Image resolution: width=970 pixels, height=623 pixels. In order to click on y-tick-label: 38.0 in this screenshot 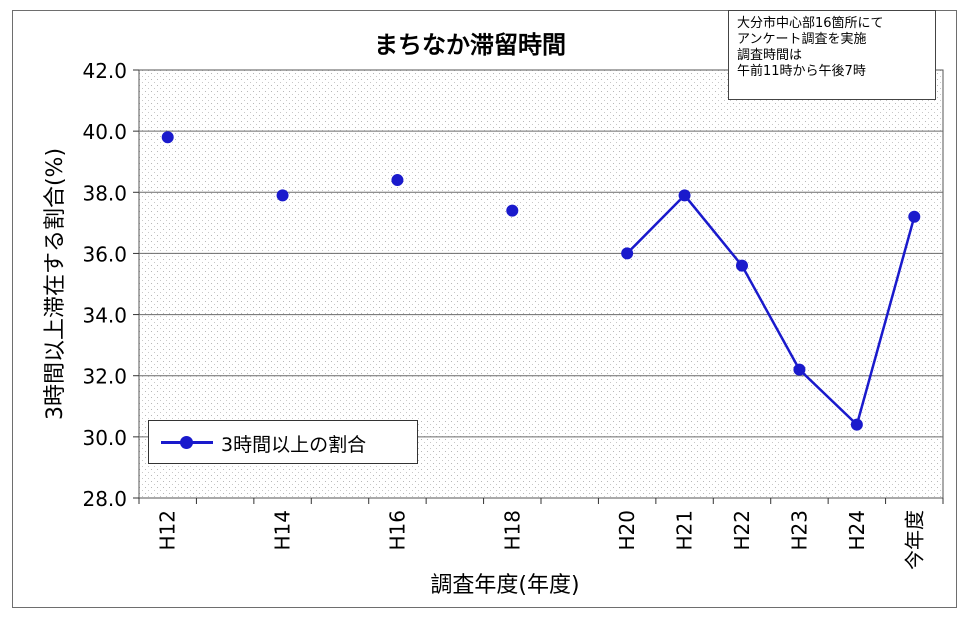, I will do `click(104, 193)`.